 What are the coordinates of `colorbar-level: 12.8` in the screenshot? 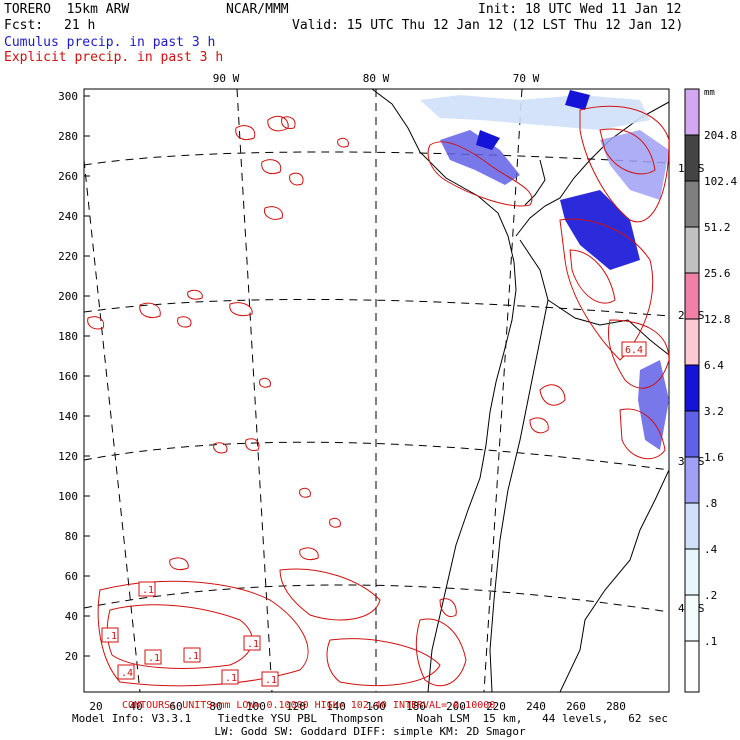 It's located at (717, 319).